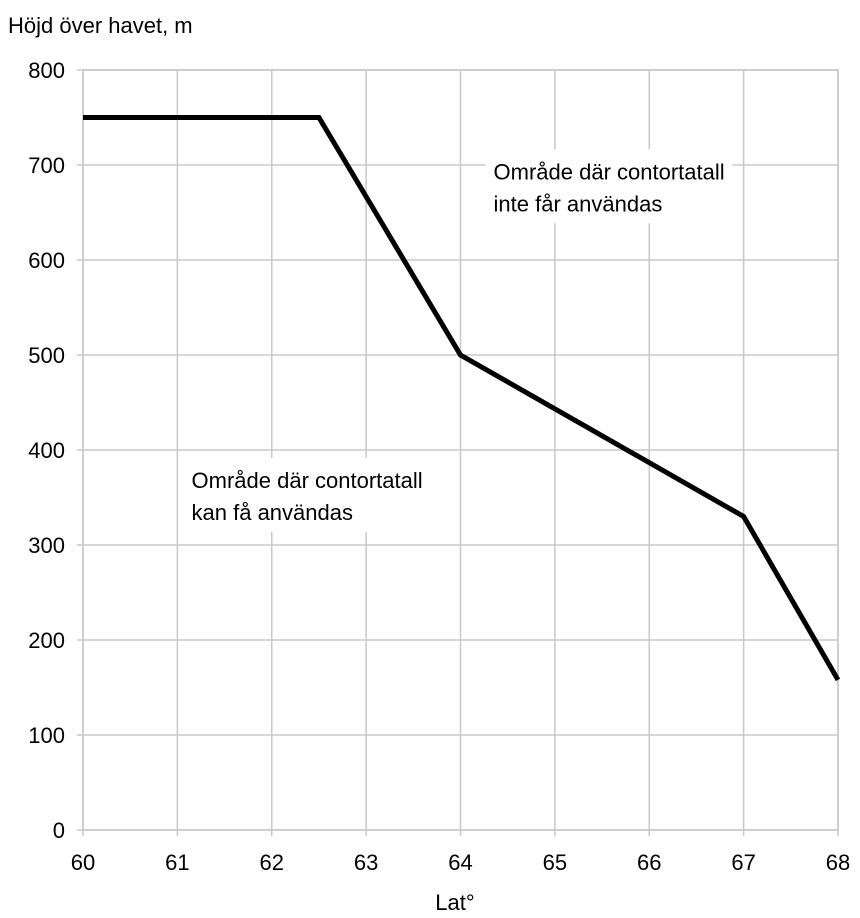 Image resolution: width=860 pixels, height=918 pixels. What do you see at coordinates (454, 902) in the screenshot?
I see `x-axis-title: Lat°` at bounding box center [454, 902].